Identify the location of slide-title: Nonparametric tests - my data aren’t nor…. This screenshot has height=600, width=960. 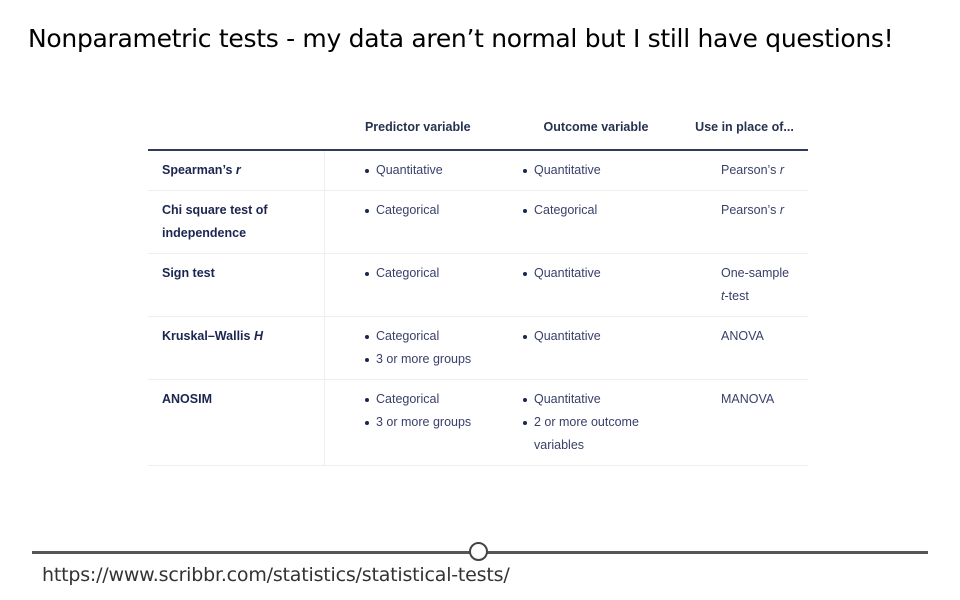
(461, 38).